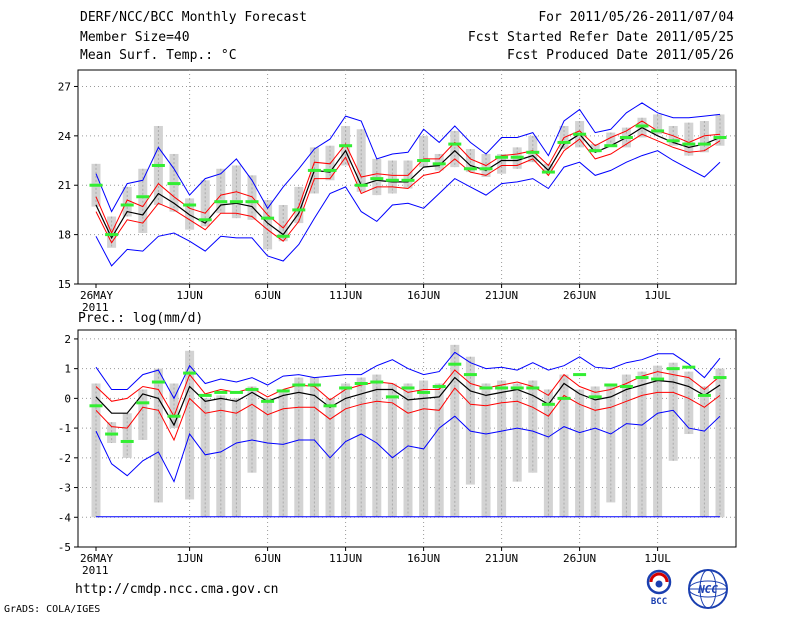 The image size is (800, 618). I want to click on prec-xtick-label-6: 26JUN, so click(579, 558).